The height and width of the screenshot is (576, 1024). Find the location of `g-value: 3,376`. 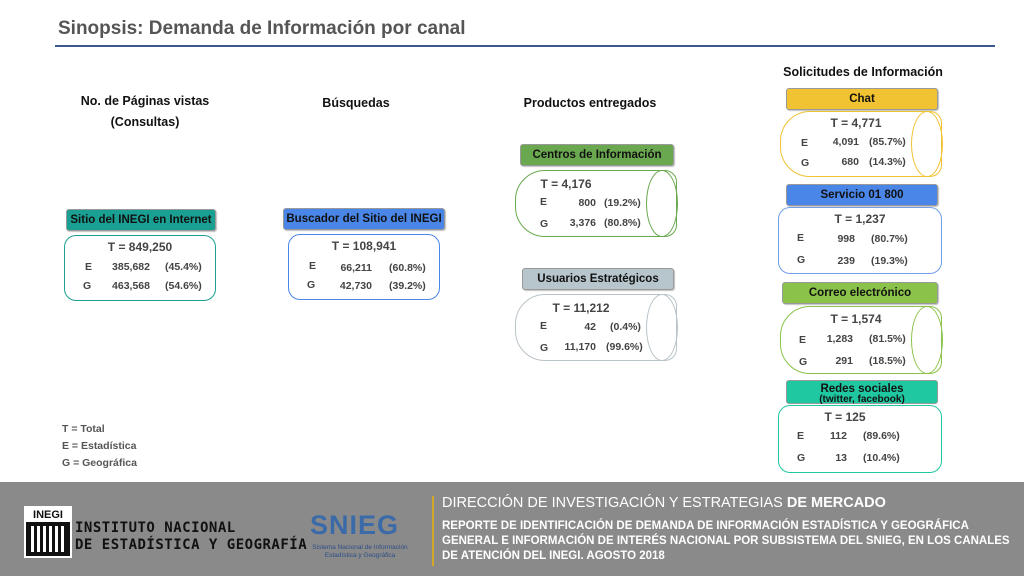

g-value: 3,376 is located at coordinates (582, 223).